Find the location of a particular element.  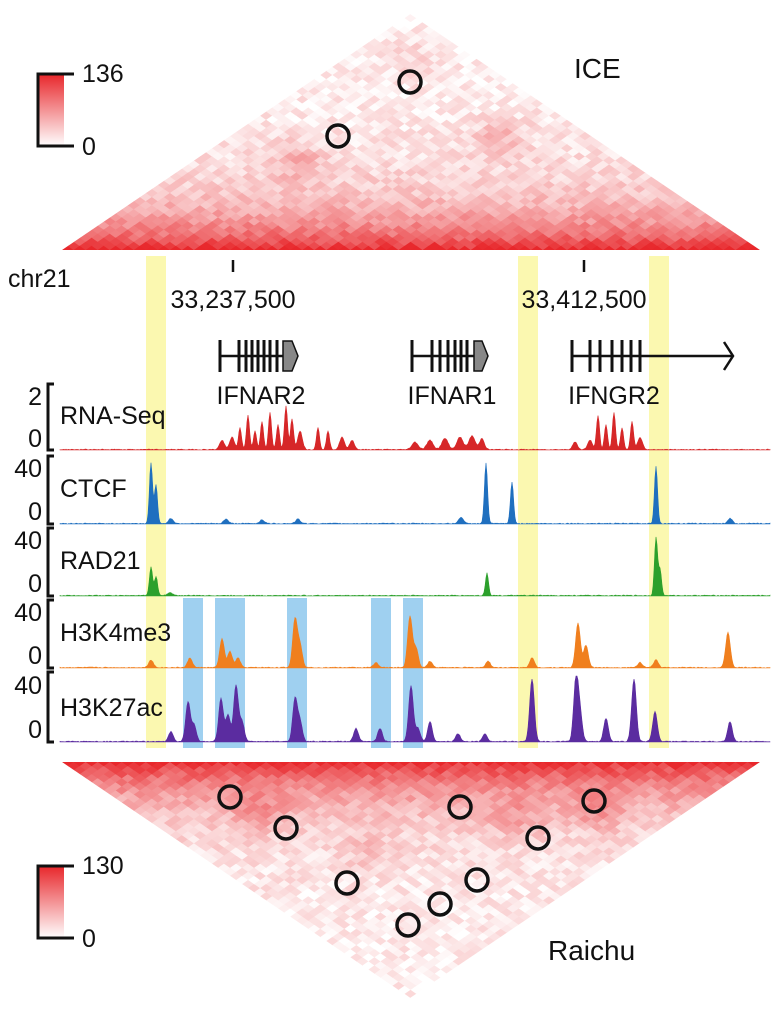

track-rna-seq: 2 0 RNA-Seq is located at coordinates (399, 417).